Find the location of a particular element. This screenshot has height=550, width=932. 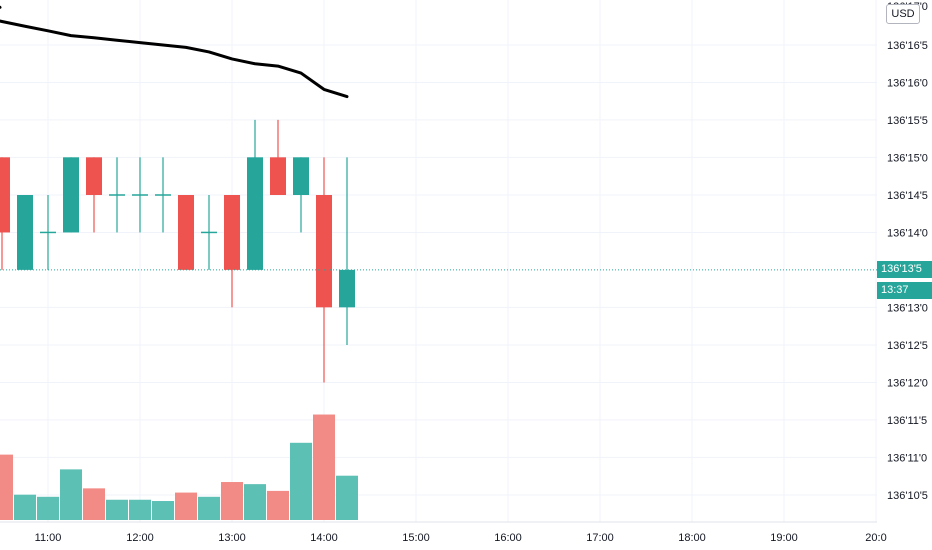

price-tick-label: 136'16'5 is located at coordinates (907, 46).